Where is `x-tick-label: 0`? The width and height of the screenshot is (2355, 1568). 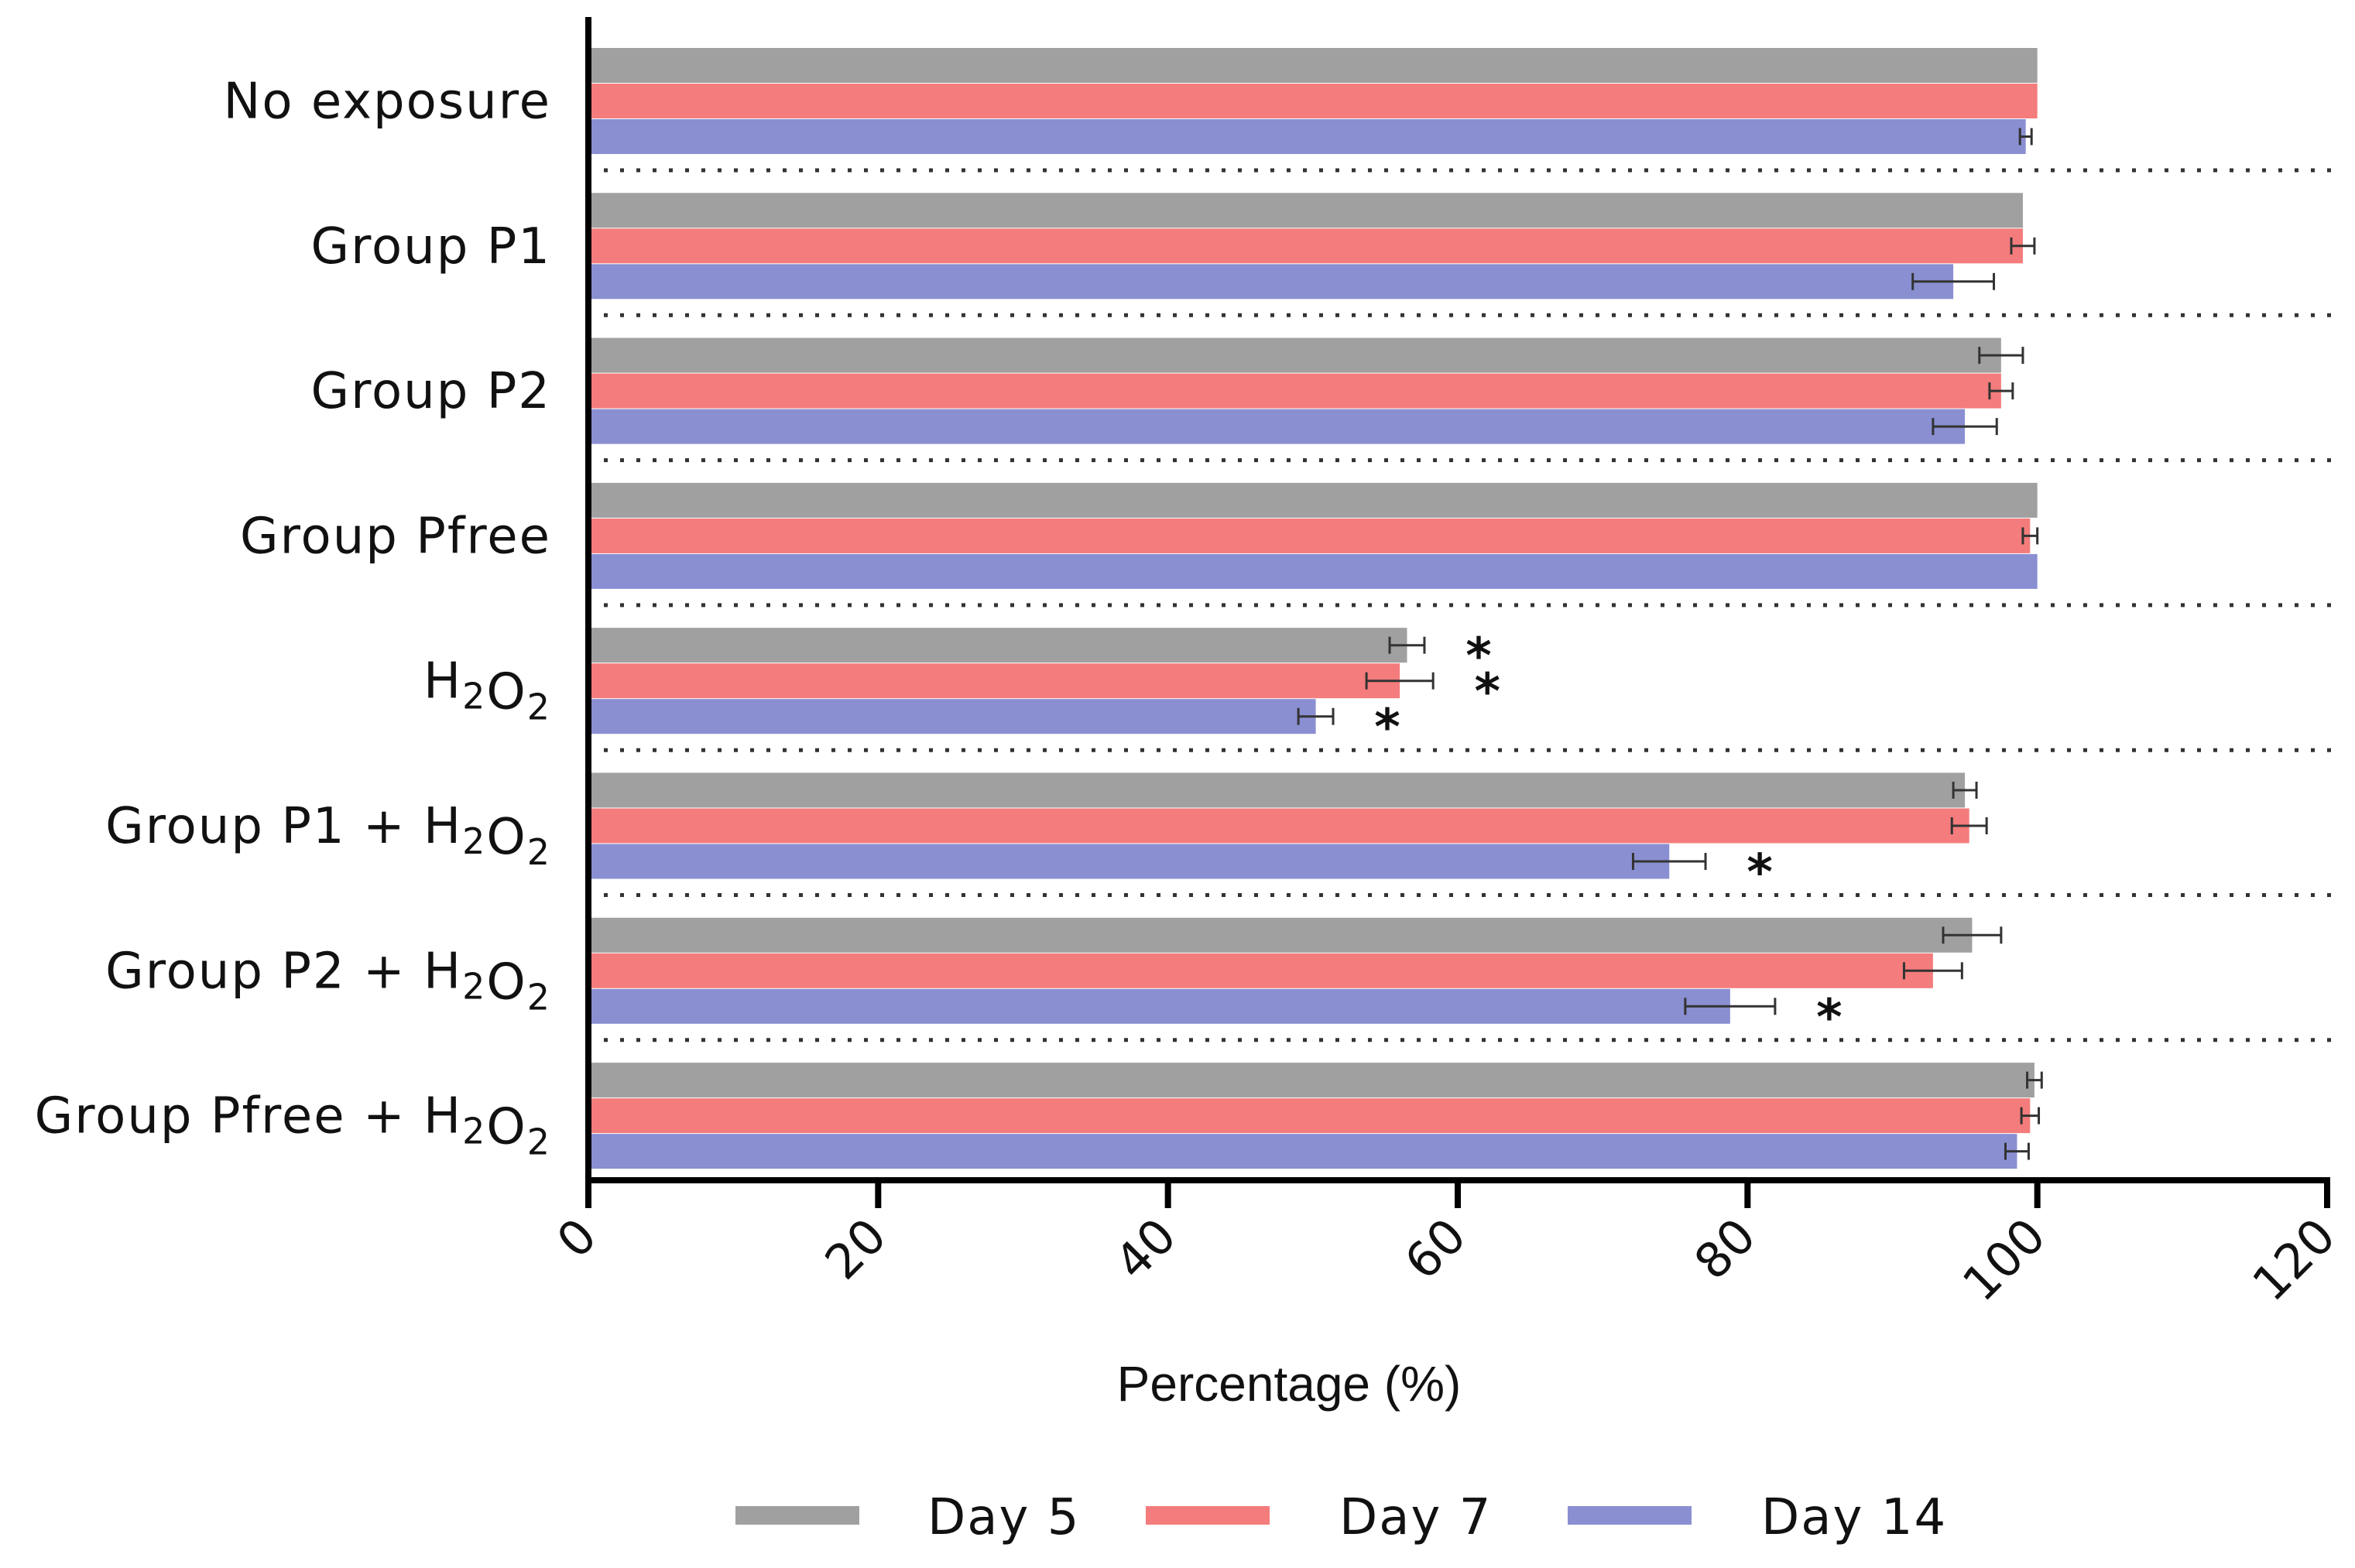 x-tick-label: 0 is located at coordinates (577, 1238).